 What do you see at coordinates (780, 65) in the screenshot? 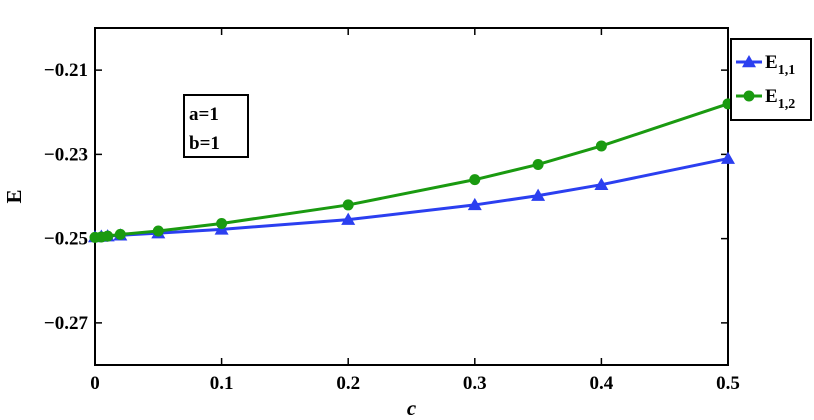
I see `legend-label: E1,1` at bounding box center [780, 65].